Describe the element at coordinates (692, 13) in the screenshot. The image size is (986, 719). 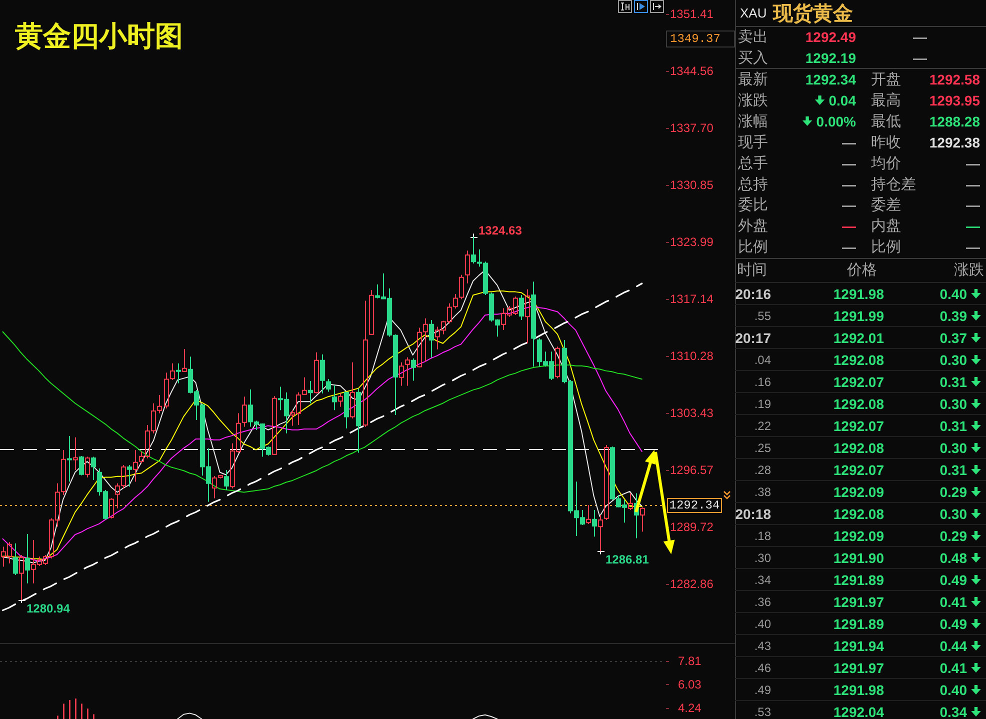
I see `y-tick-label: 1351.41` at that location.